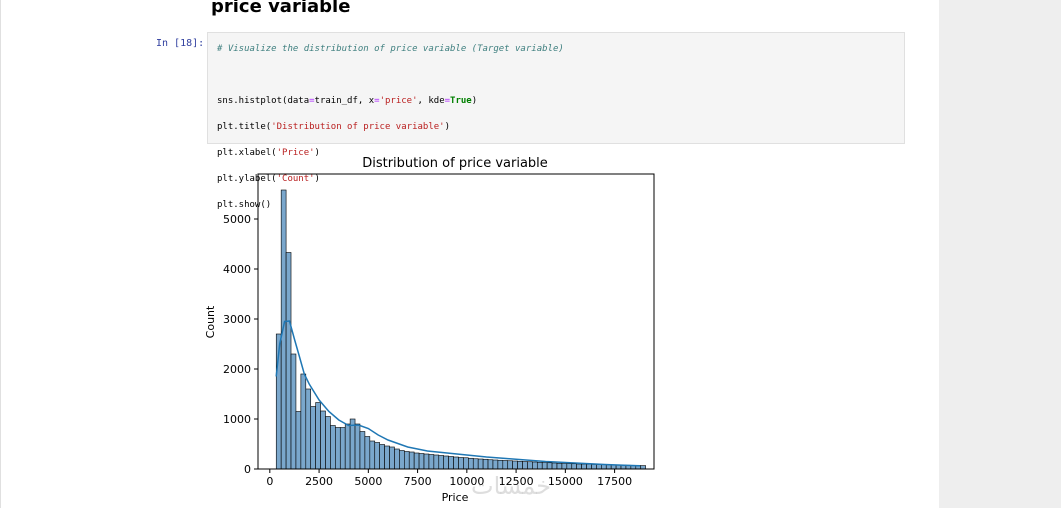 This screenshot has width=1061, height=508. What do you see at coordinates (458, 393) in the screenshot?
I see `kde-line` at bounding box center [458, 393].